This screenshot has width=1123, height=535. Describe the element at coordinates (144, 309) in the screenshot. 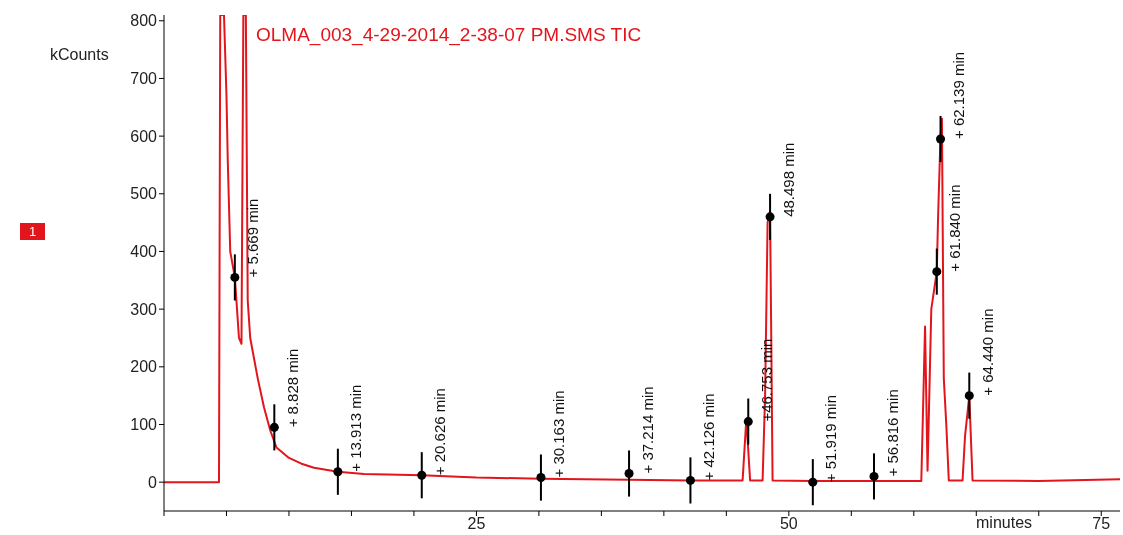

I see `y-tick-label: 300` at that location.